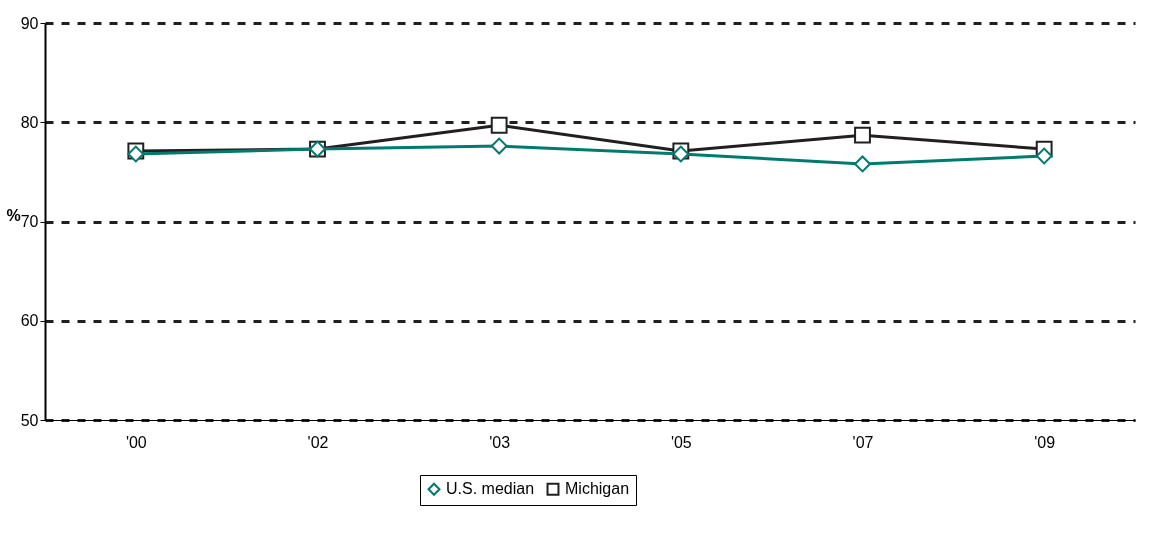 This screenshot has width=1161, height=545. I want to click on x-tick-label: '02, so click(318, 442).